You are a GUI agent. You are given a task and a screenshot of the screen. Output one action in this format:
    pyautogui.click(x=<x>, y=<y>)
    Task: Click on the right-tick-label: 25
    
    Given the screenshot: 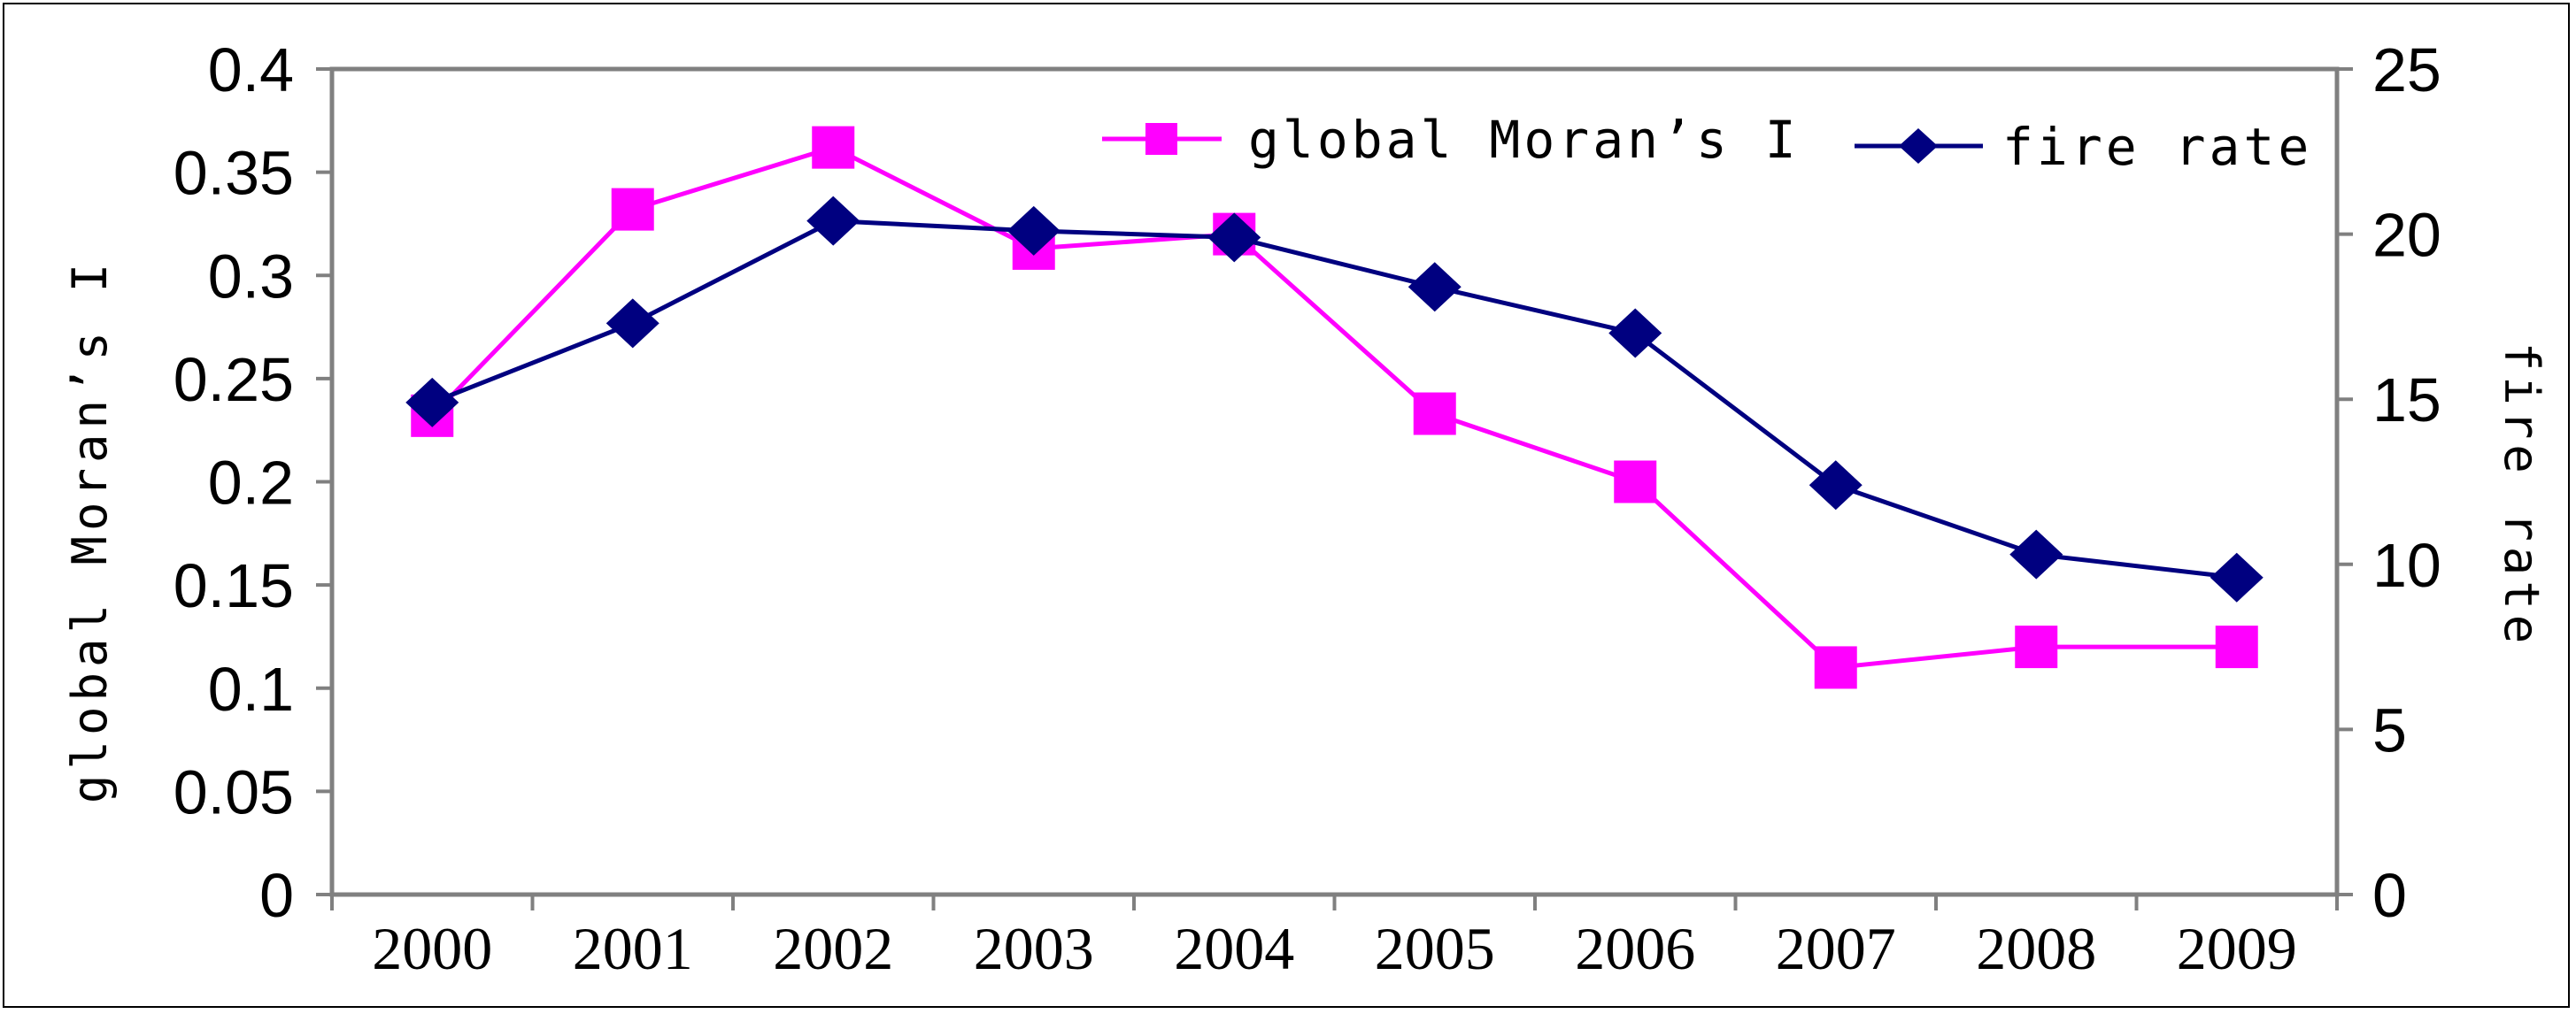 What is the action you would take?
    pyautogui.click(x=2406, y=69)
    